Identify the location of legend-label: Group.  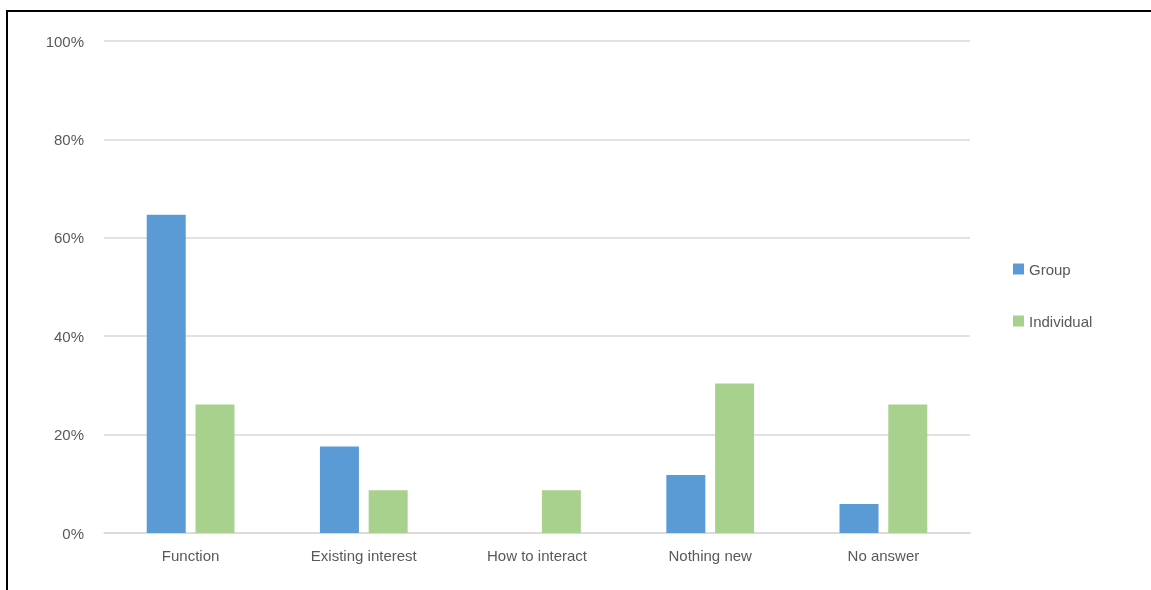
(1050, 269).